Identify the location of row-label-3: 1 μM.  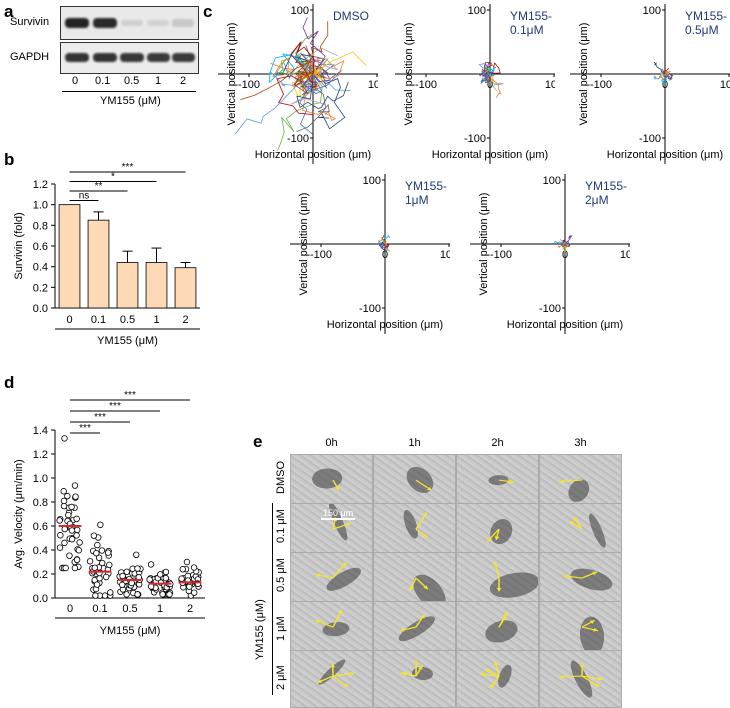
(281, 628).